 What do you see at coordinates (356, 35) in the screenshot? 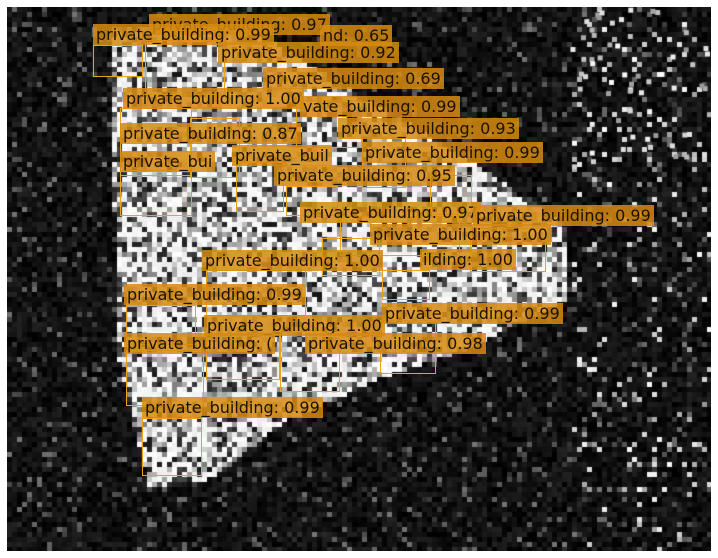
I see `detection-label: nd: 0.65` at bounding box center [356, 35].